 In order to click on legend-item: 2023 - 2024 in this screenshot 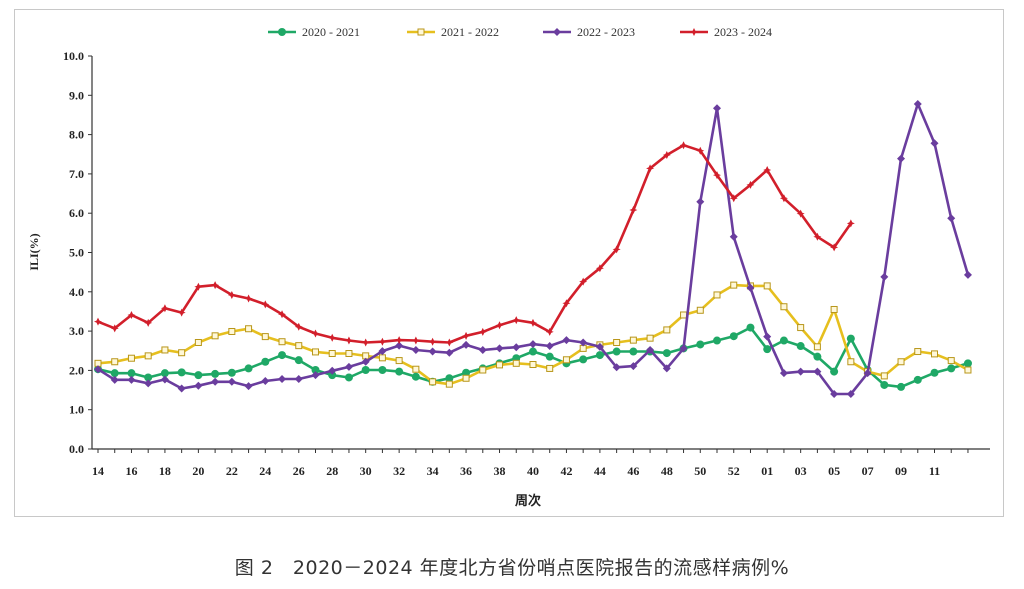, I will do `click(726, 32)`.